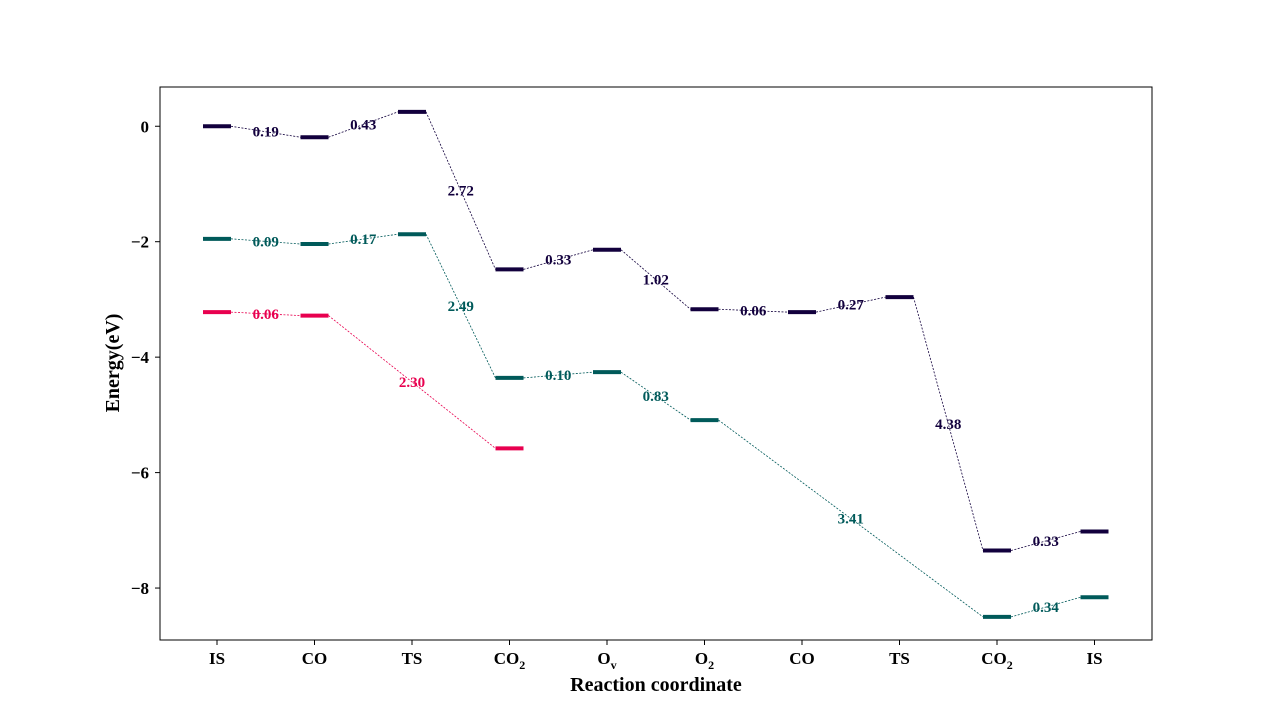  I want to click on step-energy-label: 4.38, so click(948, 425).